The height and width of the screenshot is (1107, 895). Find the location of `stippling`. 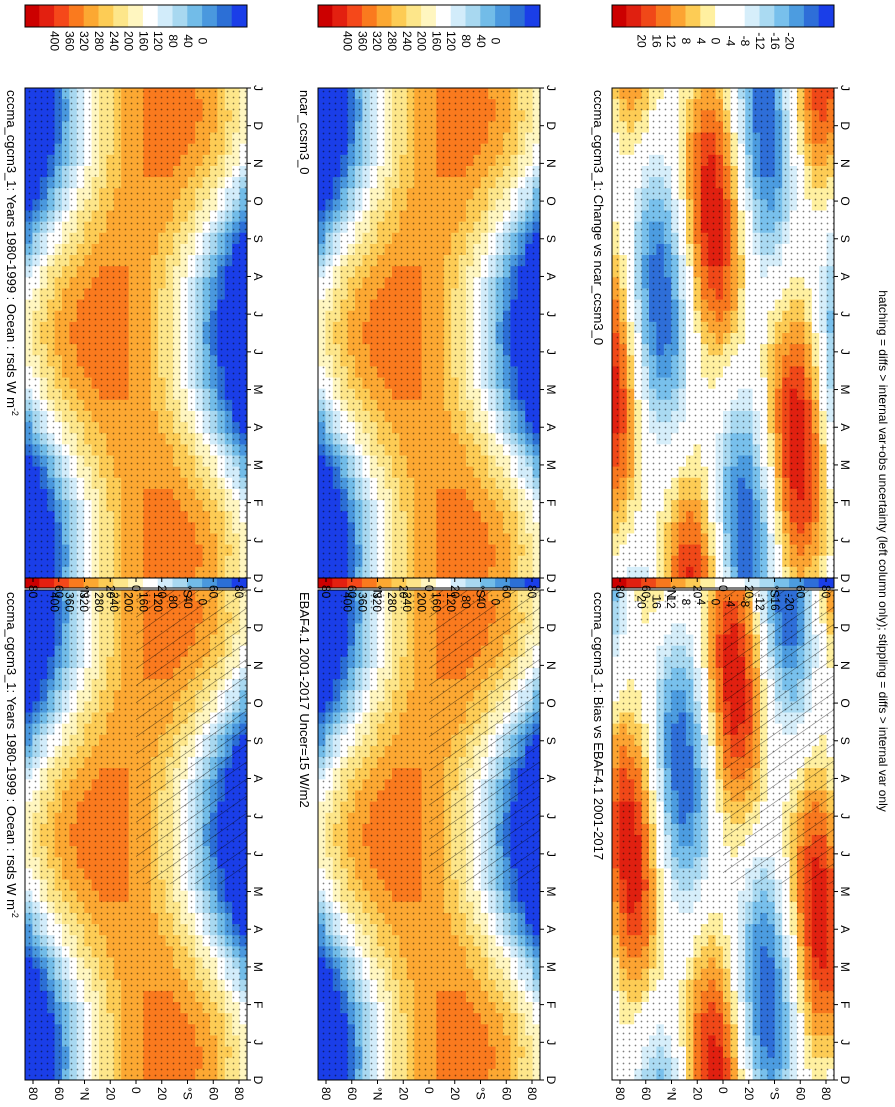

stippling is located at coordinates (136, 333).